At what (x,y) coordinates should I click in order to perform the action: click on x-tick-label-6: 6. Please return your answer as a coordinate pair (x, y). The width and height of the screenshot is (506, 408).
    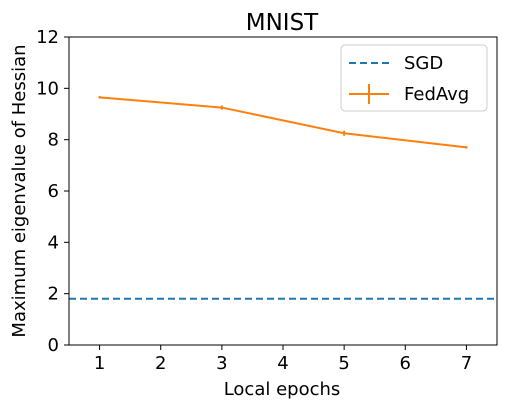
    Looking at the image, I should click on (405, 363).